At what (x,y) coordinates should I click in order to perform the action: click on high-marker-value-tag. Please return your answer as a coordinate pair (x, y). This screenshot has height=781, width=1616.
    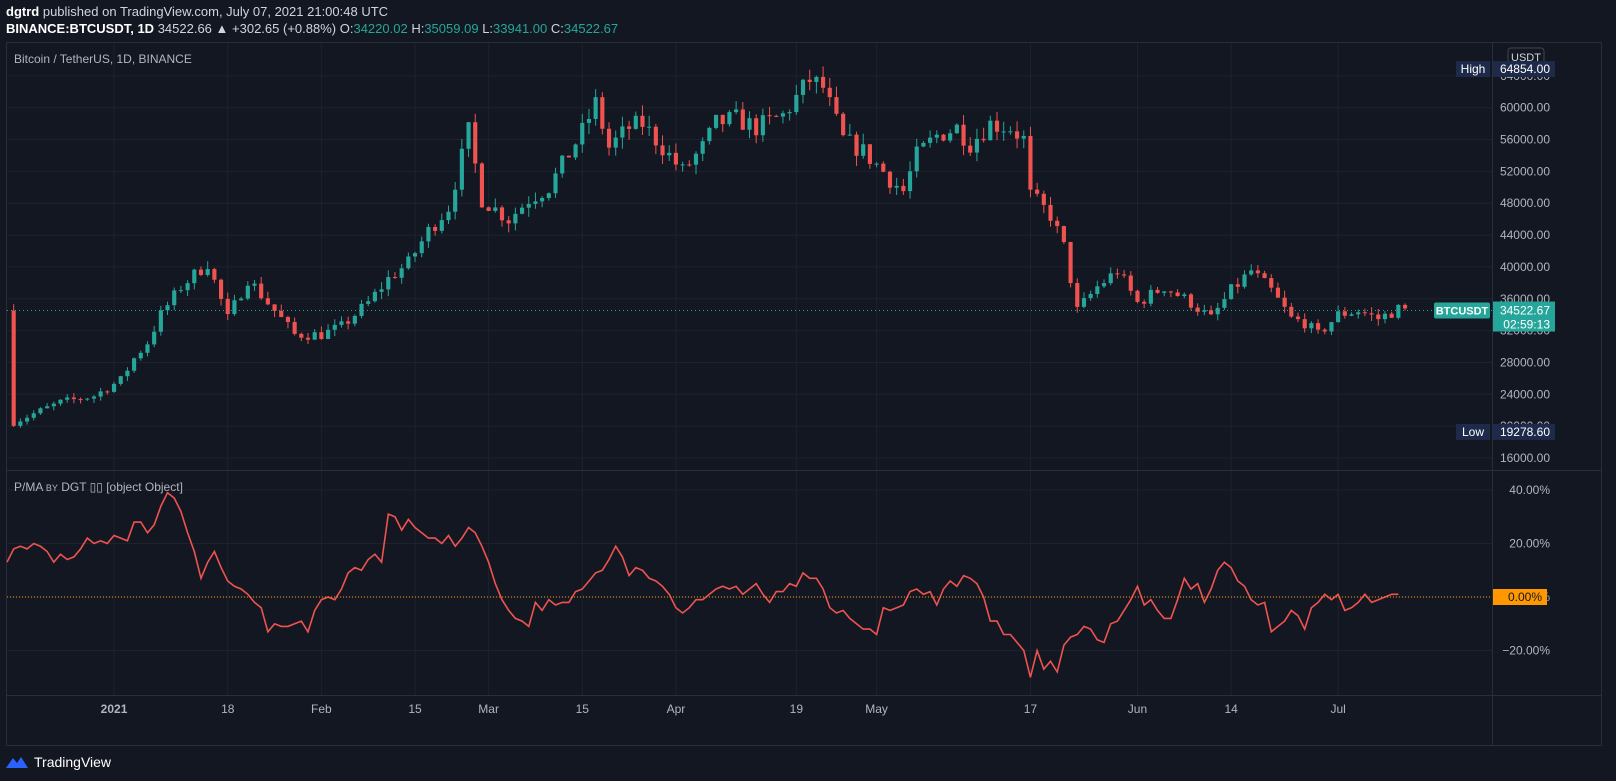
    Looking at the image, I should click on (1524, 69).